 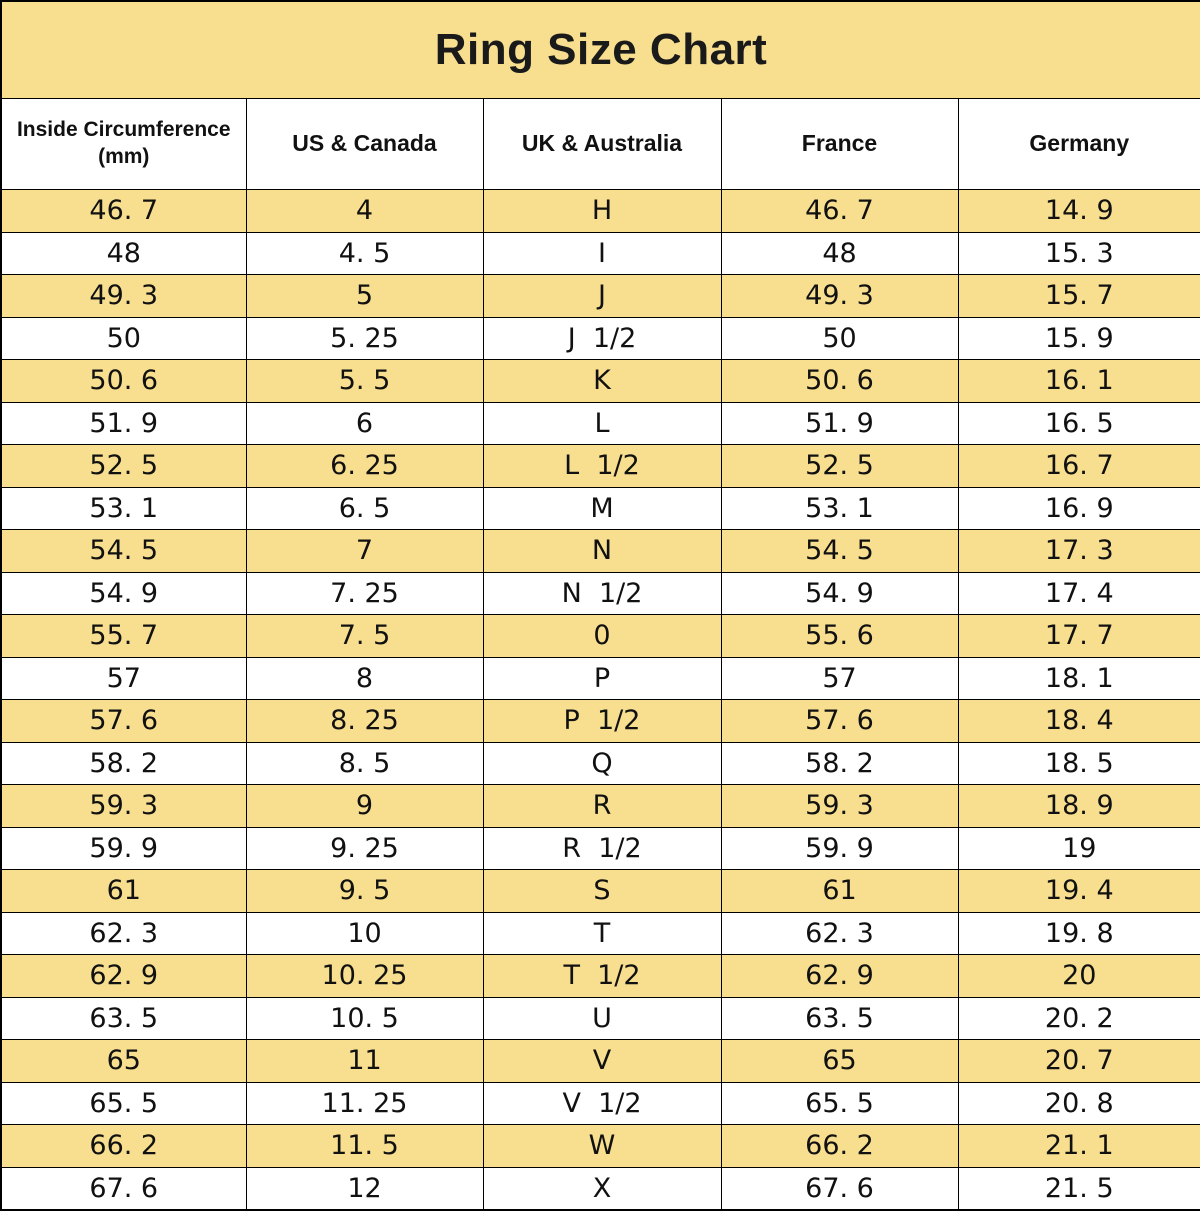 I want to click on cell-r11-c0: 57, so click(x=123, y=678).